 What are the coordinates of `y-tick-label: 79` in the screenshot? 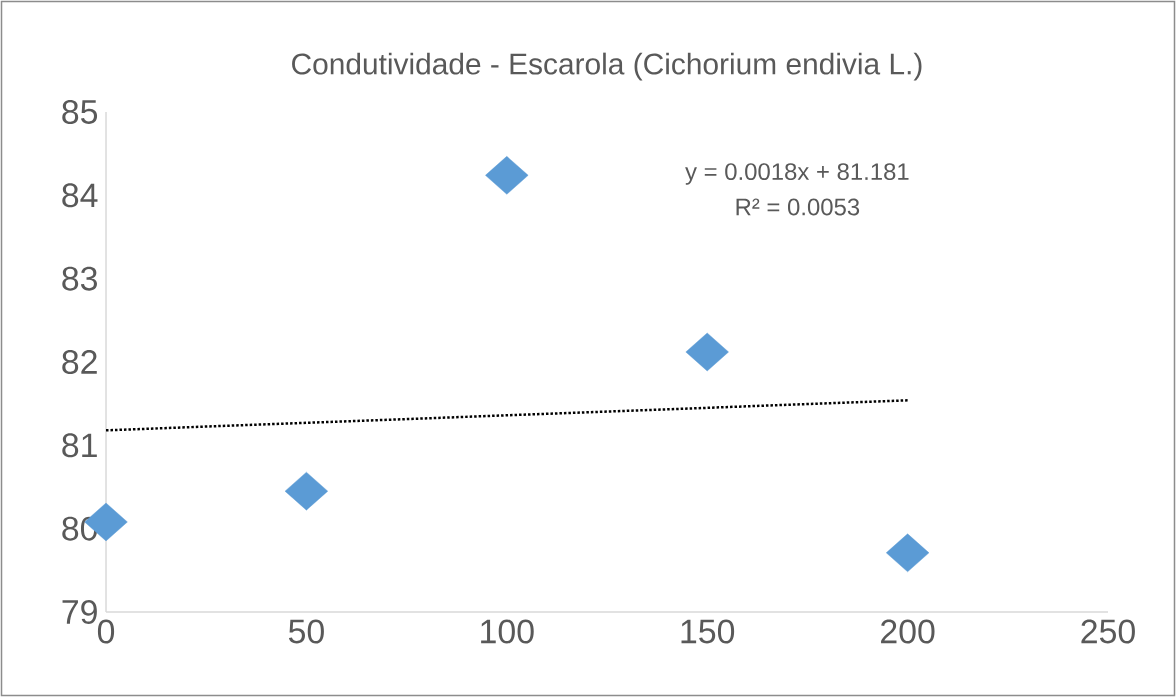 It's located at (79, 611).